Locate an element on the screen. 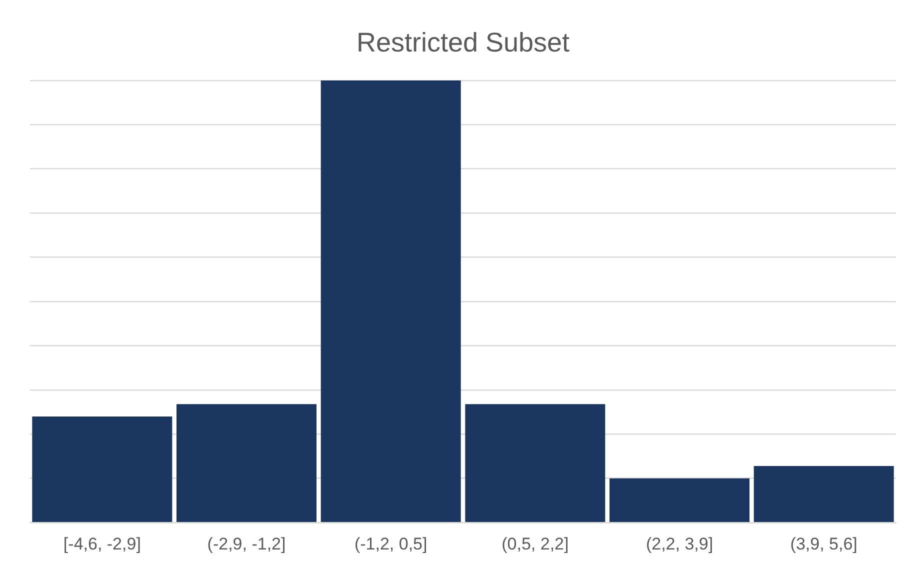  x-tick-label: (0,5, 2,2] is located at coordinates (535, 544).